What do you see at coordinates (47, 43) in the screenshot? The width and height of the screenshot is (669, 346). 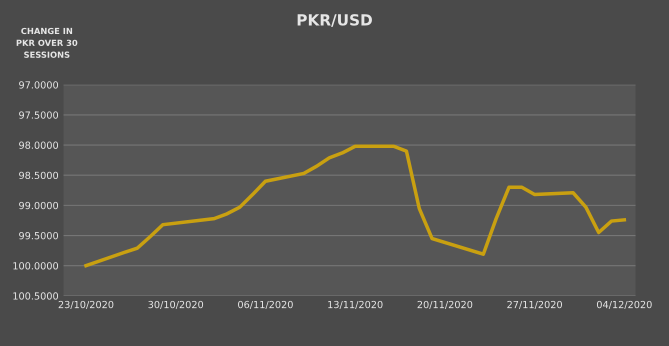 I see `y-axis-title: CHANGE IN PKR OVER 30 SESSIONS` at bounding box center [47, 43].